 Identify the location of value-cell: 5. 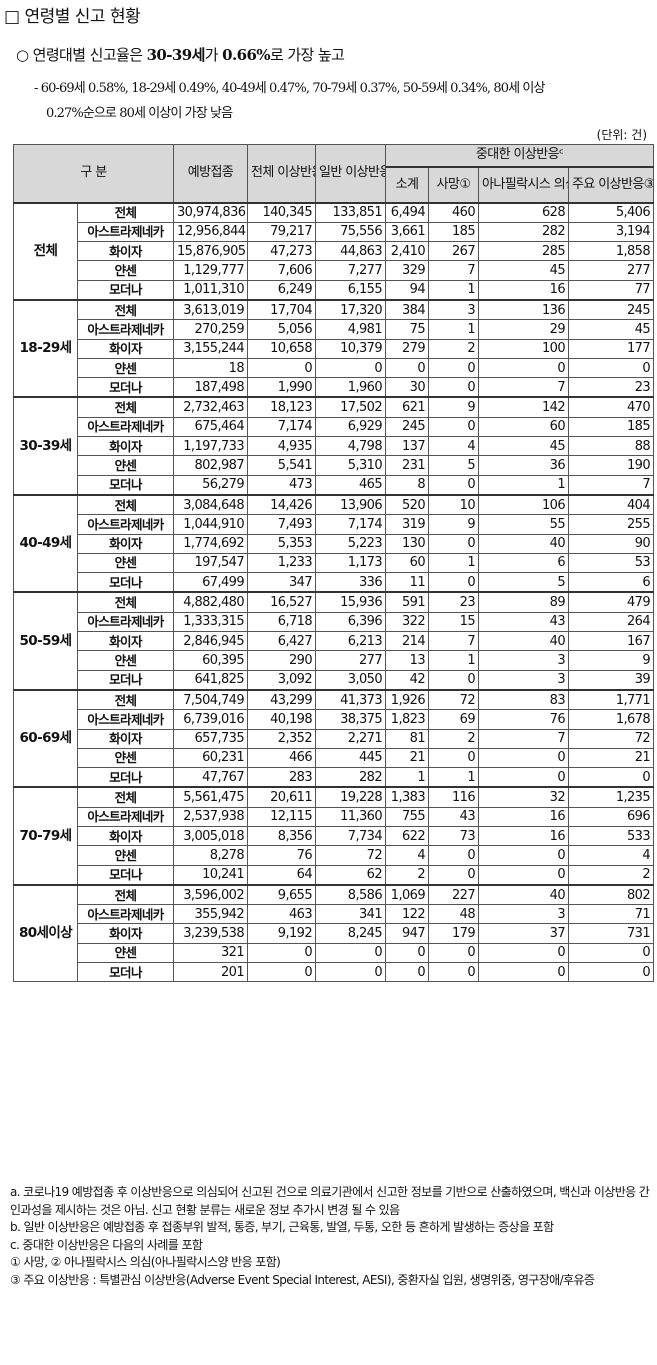
(524, 582).